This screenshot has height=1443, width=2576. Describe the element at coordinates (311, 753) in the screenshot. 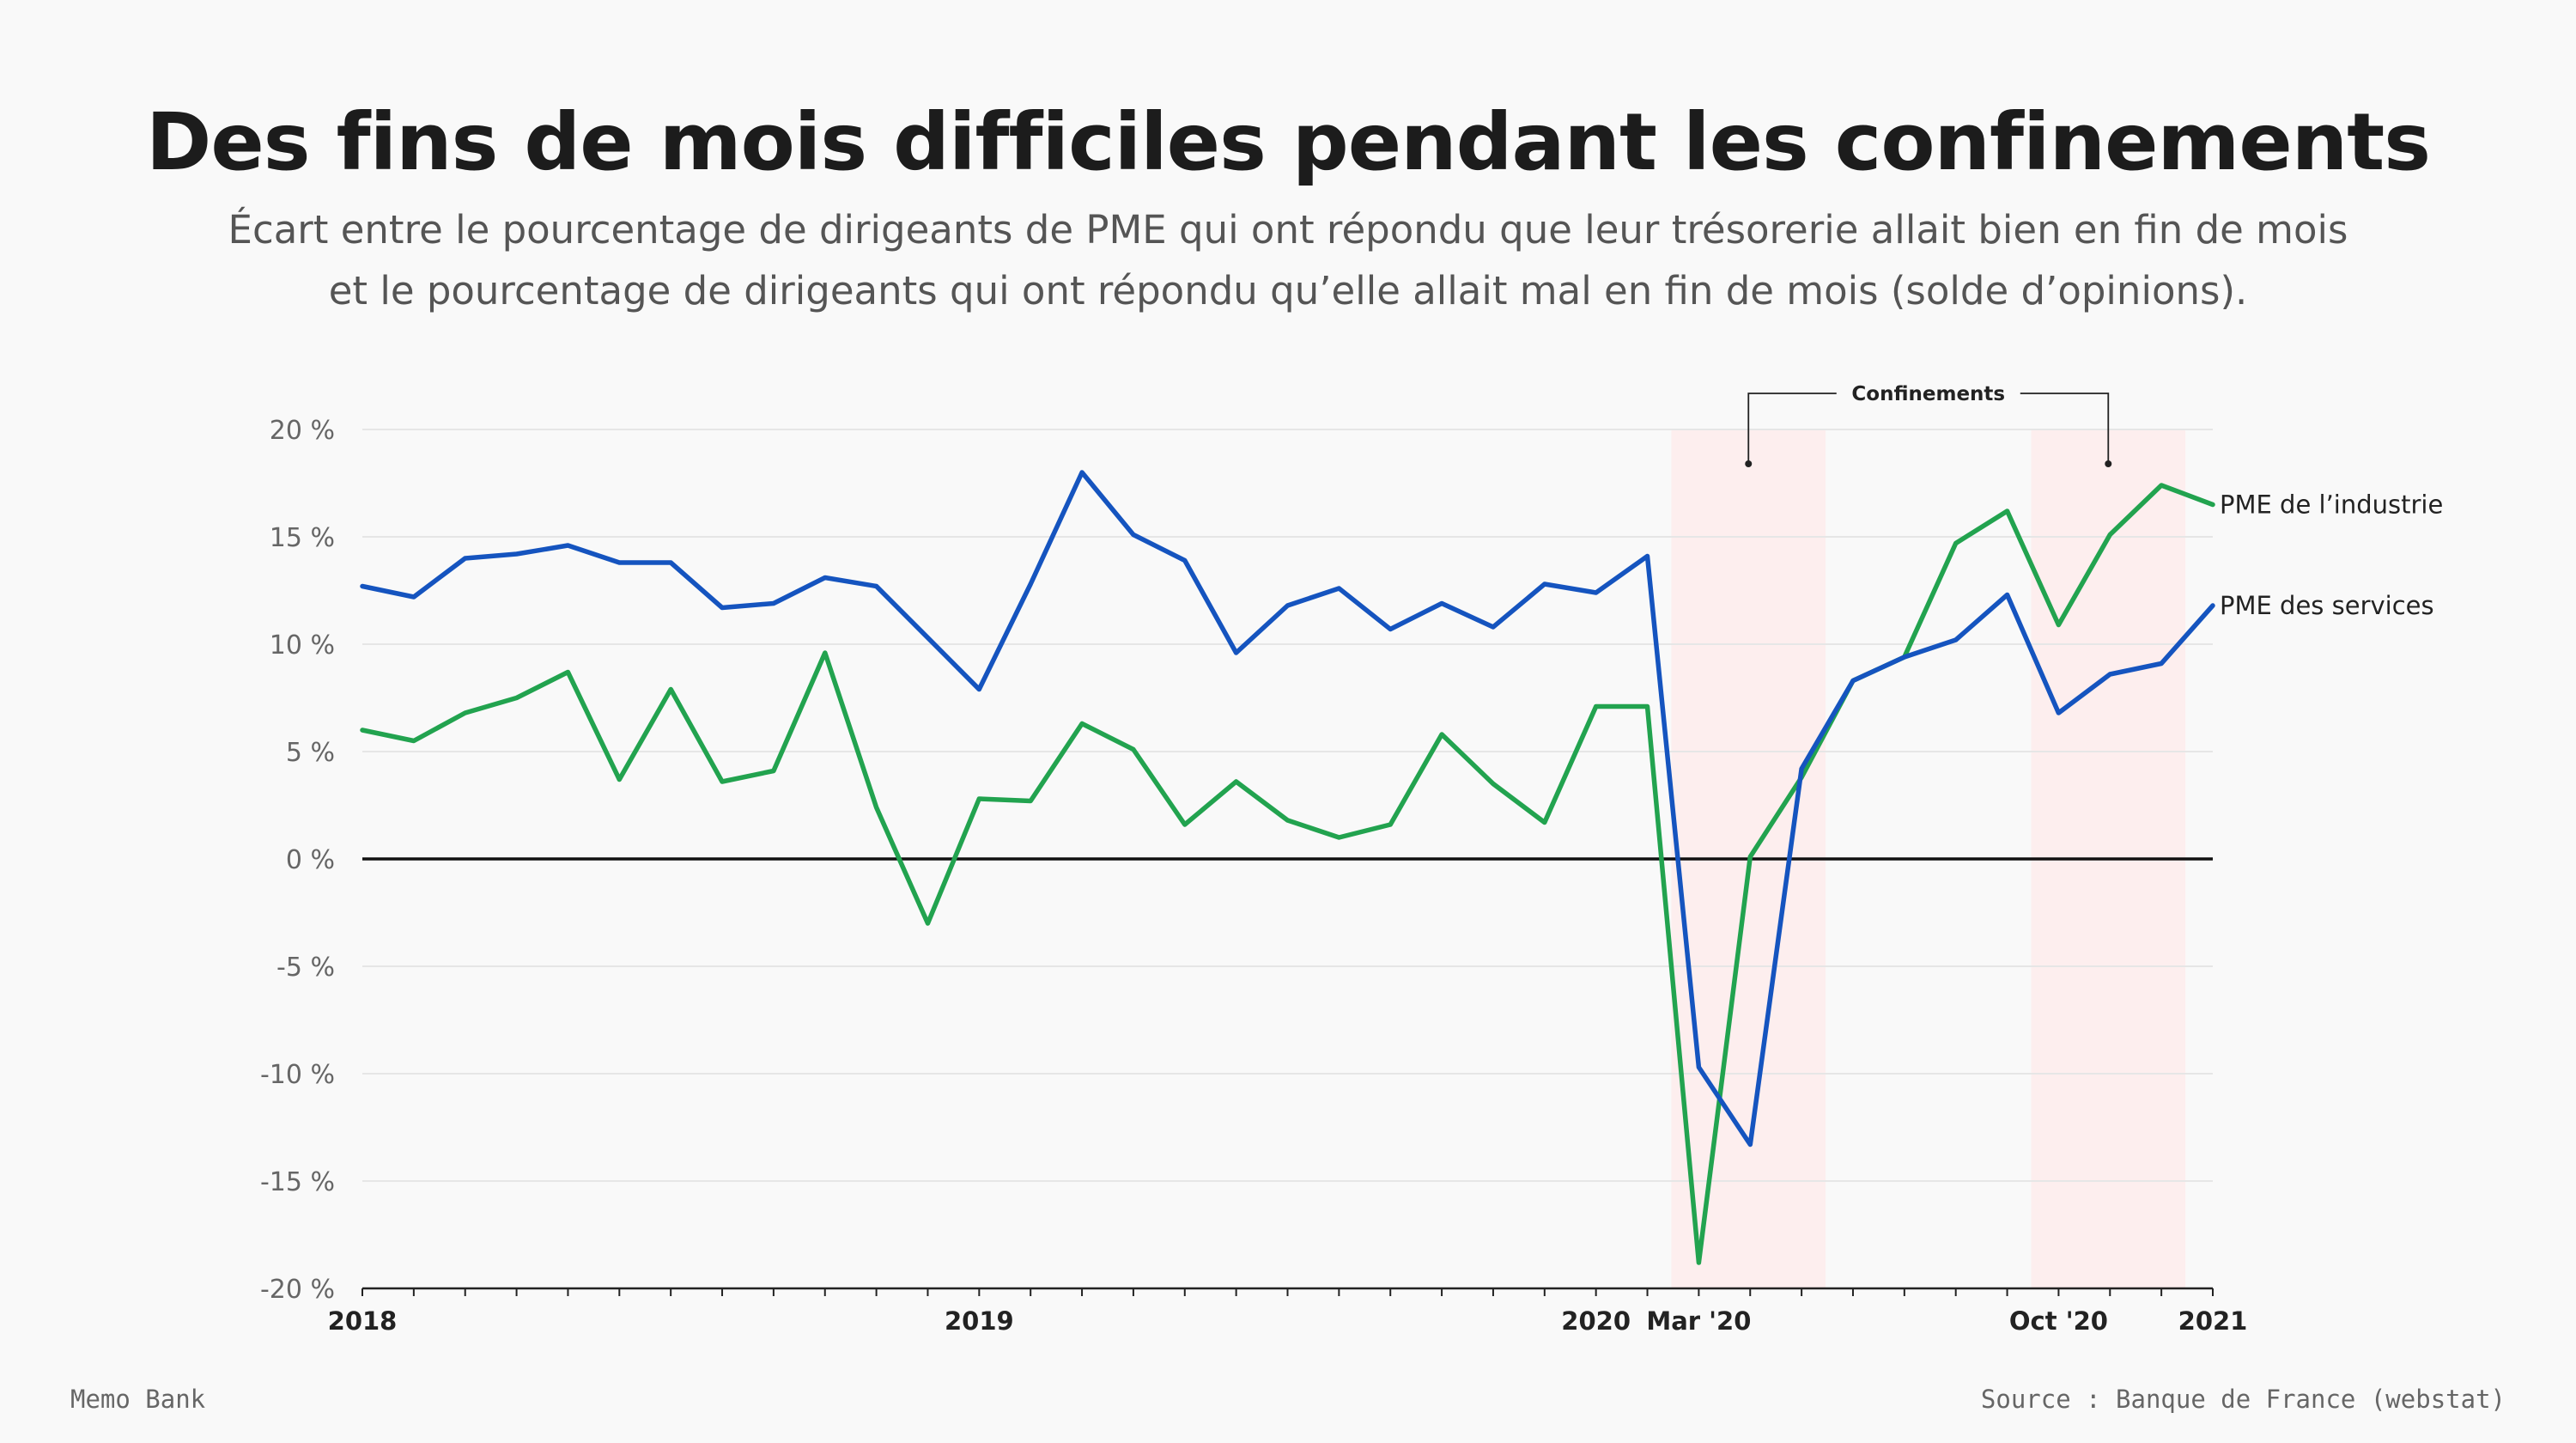

I see `y-tick-label: 5 %` at that location.